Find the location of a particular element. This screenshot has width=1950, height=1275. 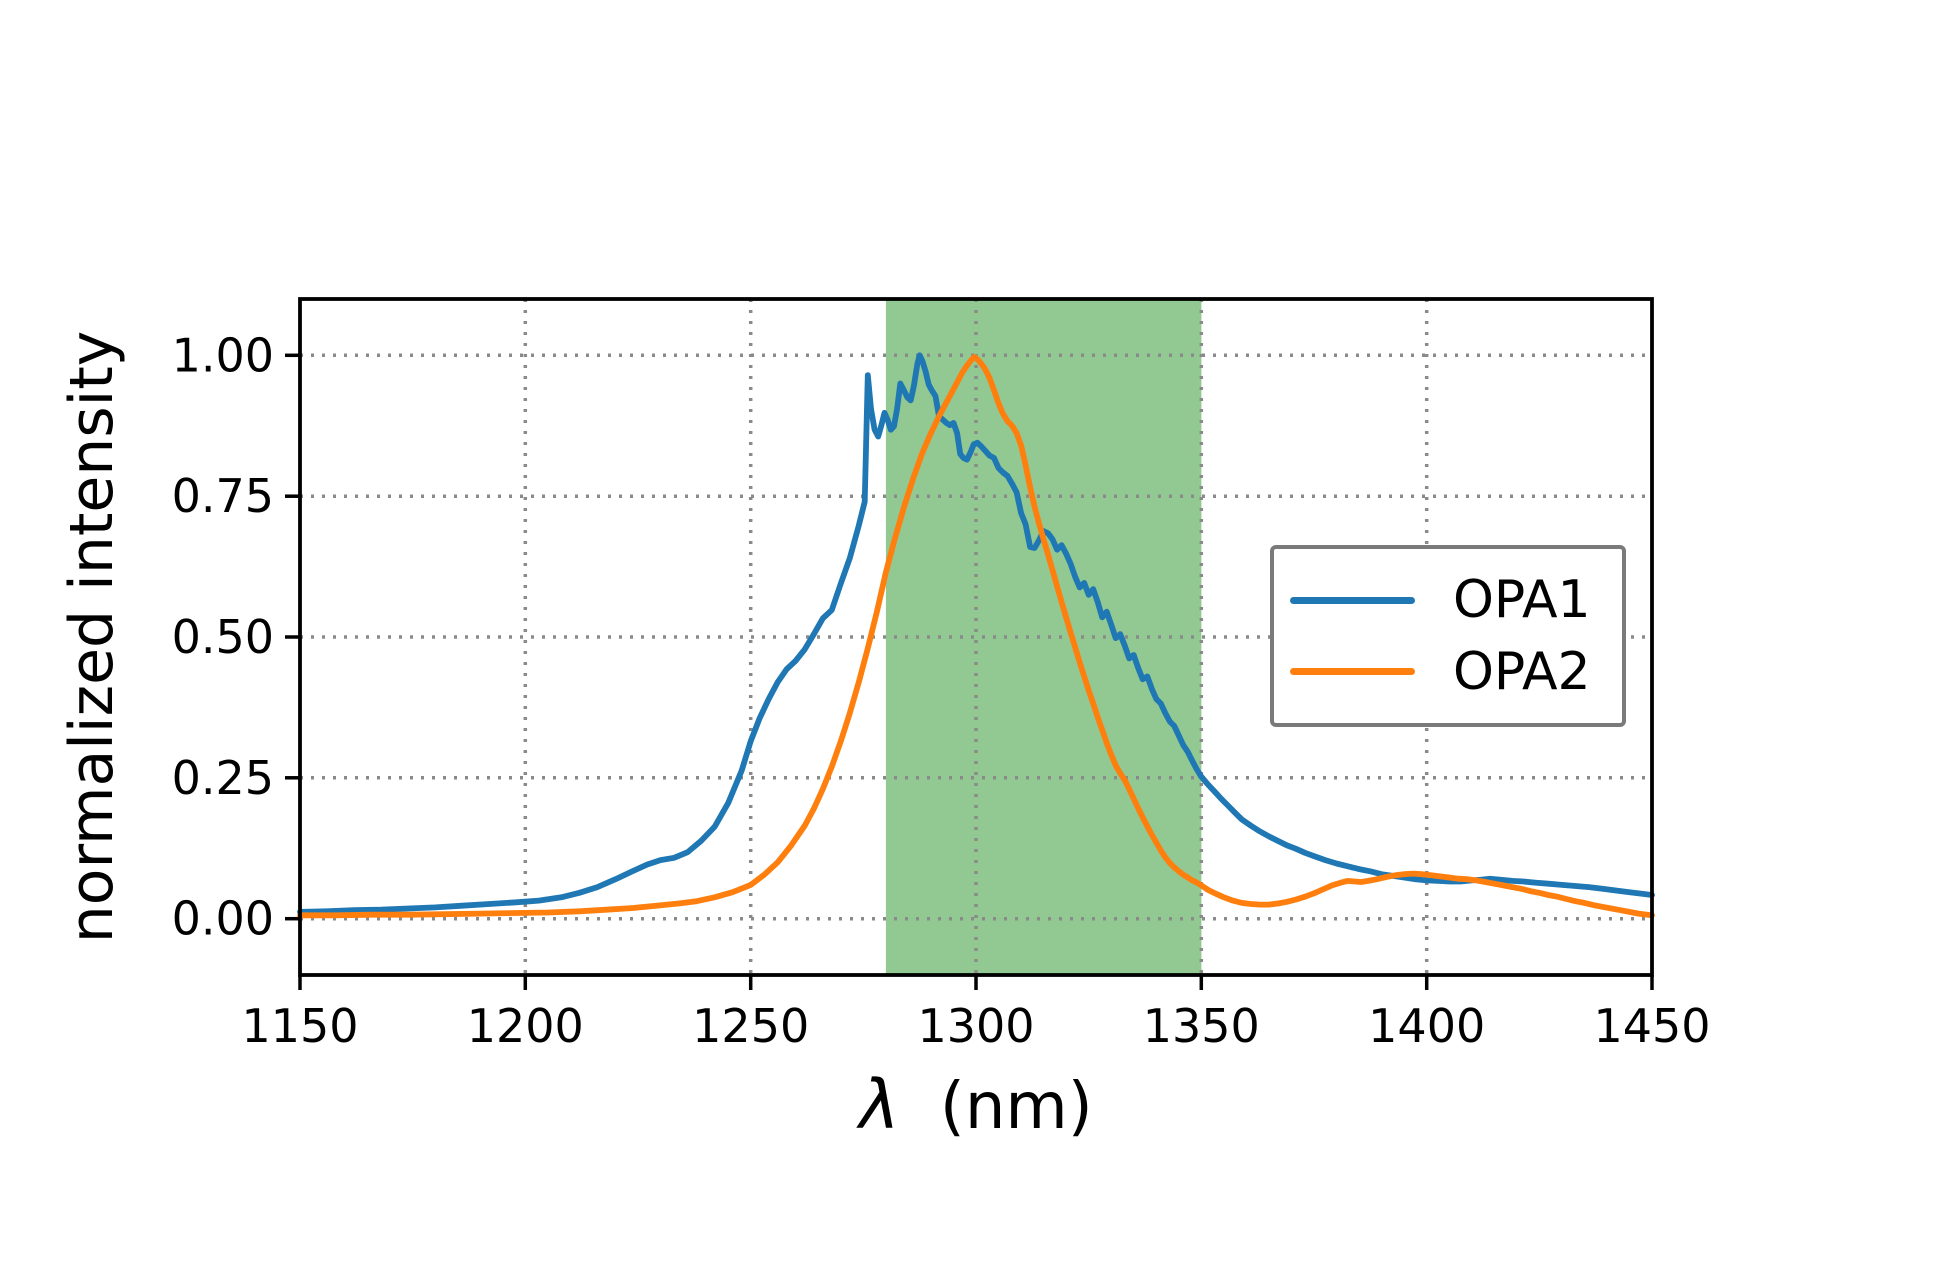

y-tick-label: 0.25 is located at coordinates (223, 778).